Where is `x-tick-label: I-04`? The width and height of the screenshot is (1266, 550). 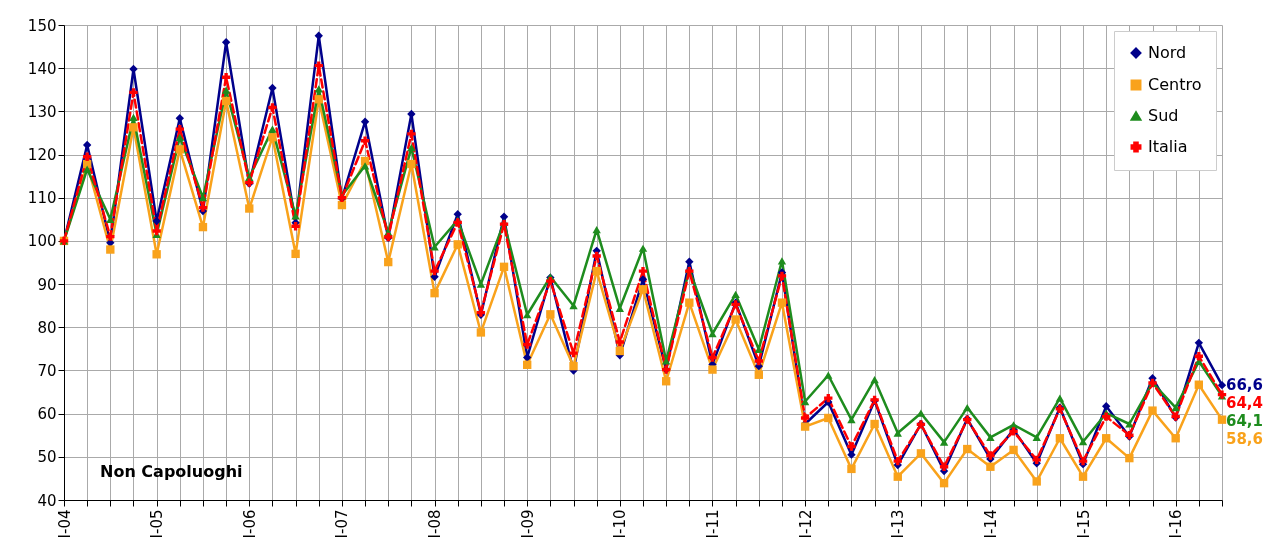 x-tick-label: I-04 is located at coordinates (64, 524).